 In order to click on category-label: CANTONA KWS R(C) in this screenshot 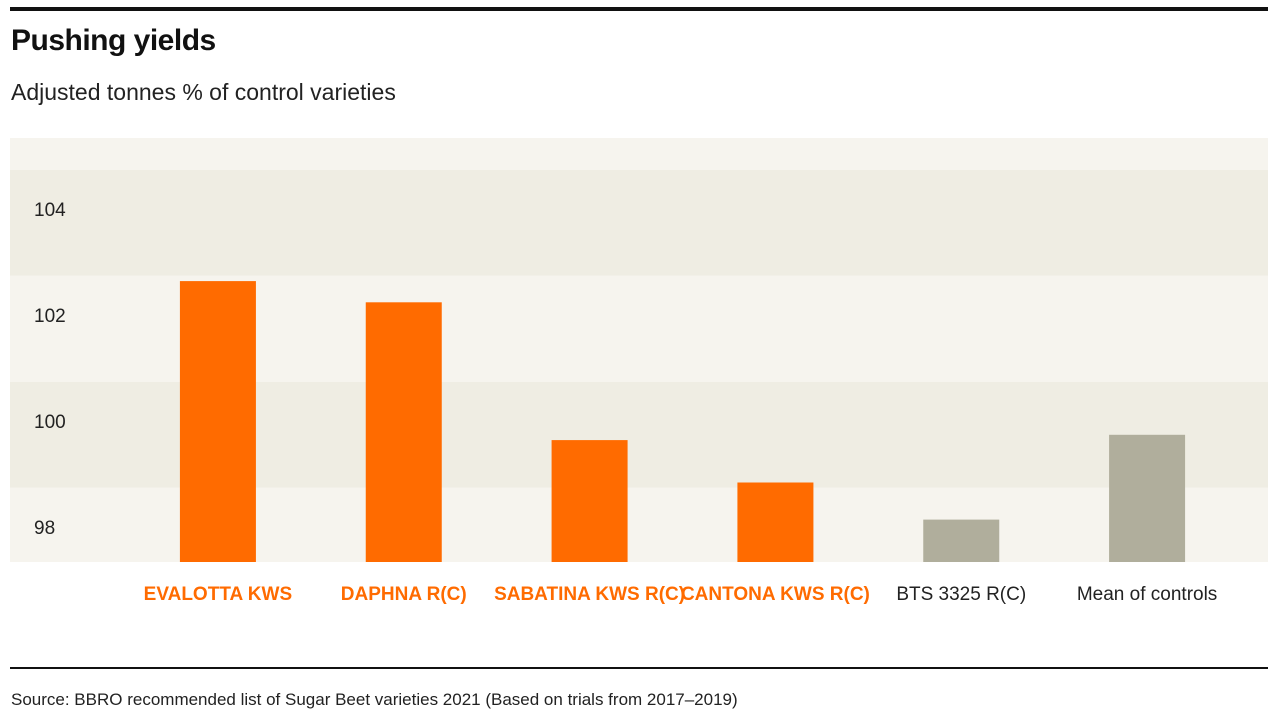, I will do `click(775, 594)`.